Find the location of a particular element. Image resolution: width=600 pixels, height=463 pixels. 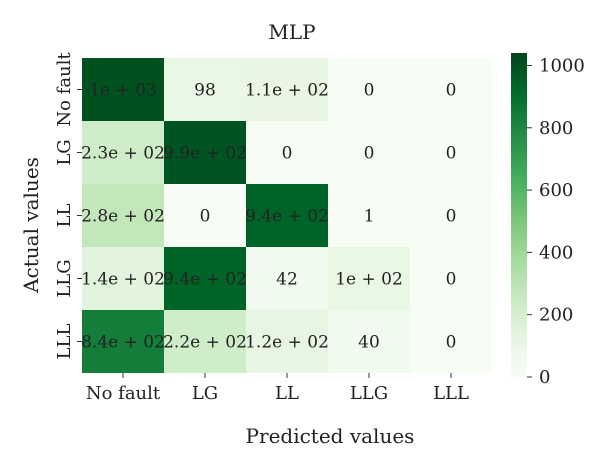

cell-value-label: 2.8e + 02 is located at coordinates (123, 217).